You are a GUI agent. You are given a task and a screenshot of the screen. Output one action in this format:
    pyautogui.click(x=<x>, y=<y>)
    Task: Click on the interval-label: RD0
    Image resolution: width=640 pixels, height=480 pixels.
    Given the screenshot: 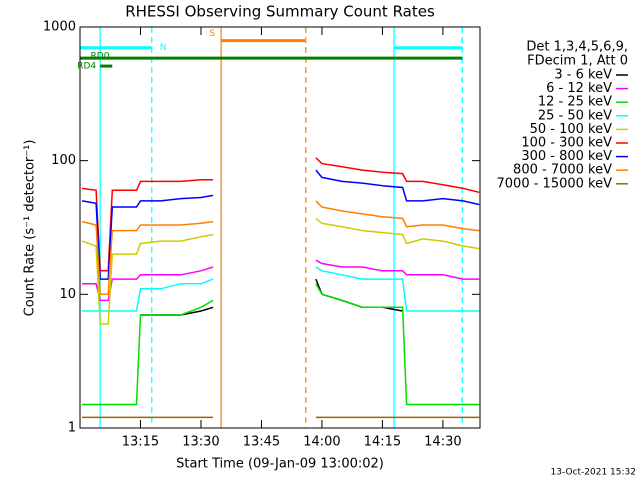 What is the action you would take?
    pyautogui.click(x=100, y=57)
    